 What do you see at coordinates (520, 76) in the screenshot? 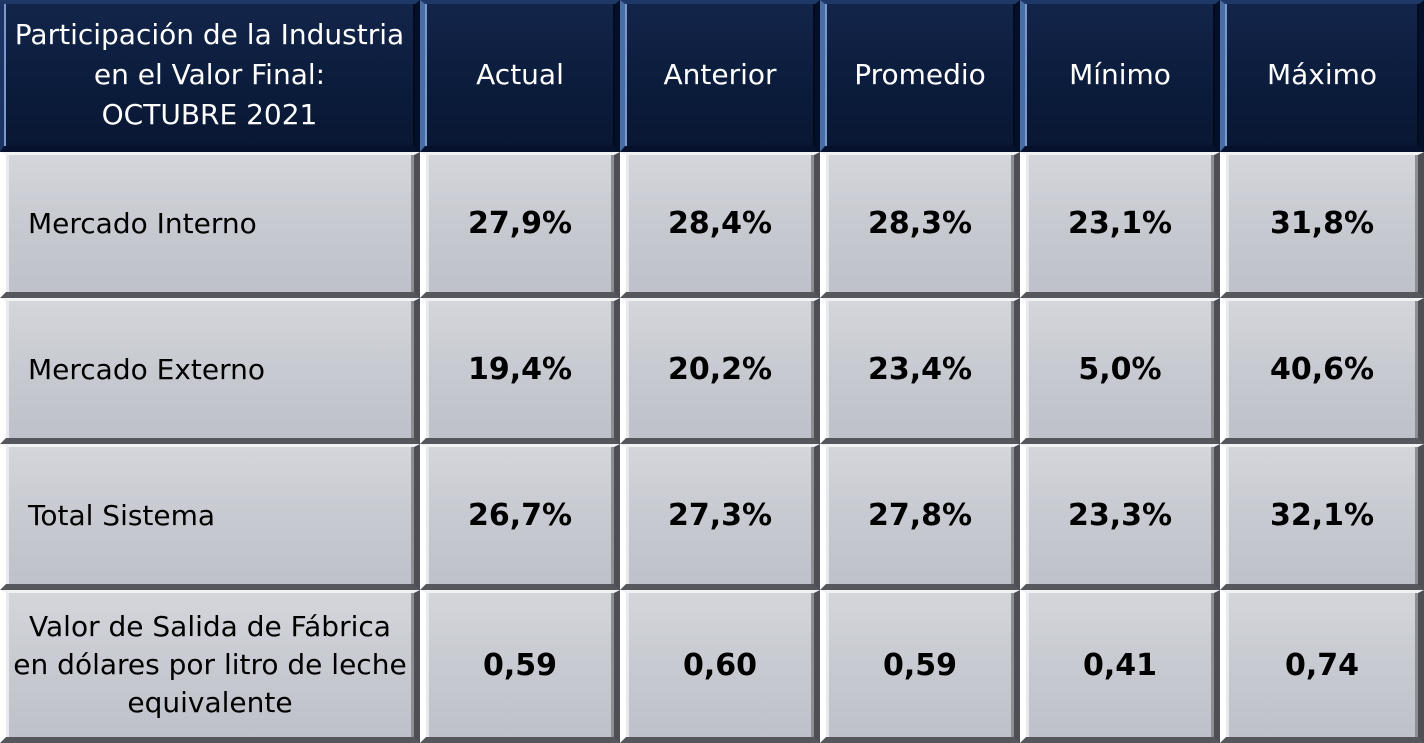
I see `column-header-actual: Actual` at bounding box center [520, 76].